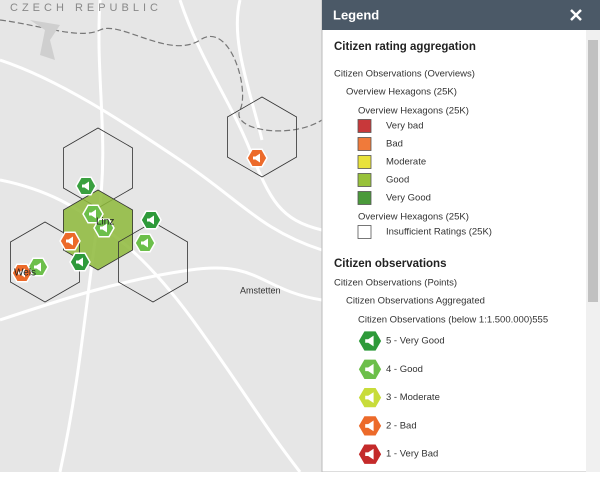 The height and width of the screenshot is (477, 600). I want to click on legend-title: Legend, so click(356, 14).